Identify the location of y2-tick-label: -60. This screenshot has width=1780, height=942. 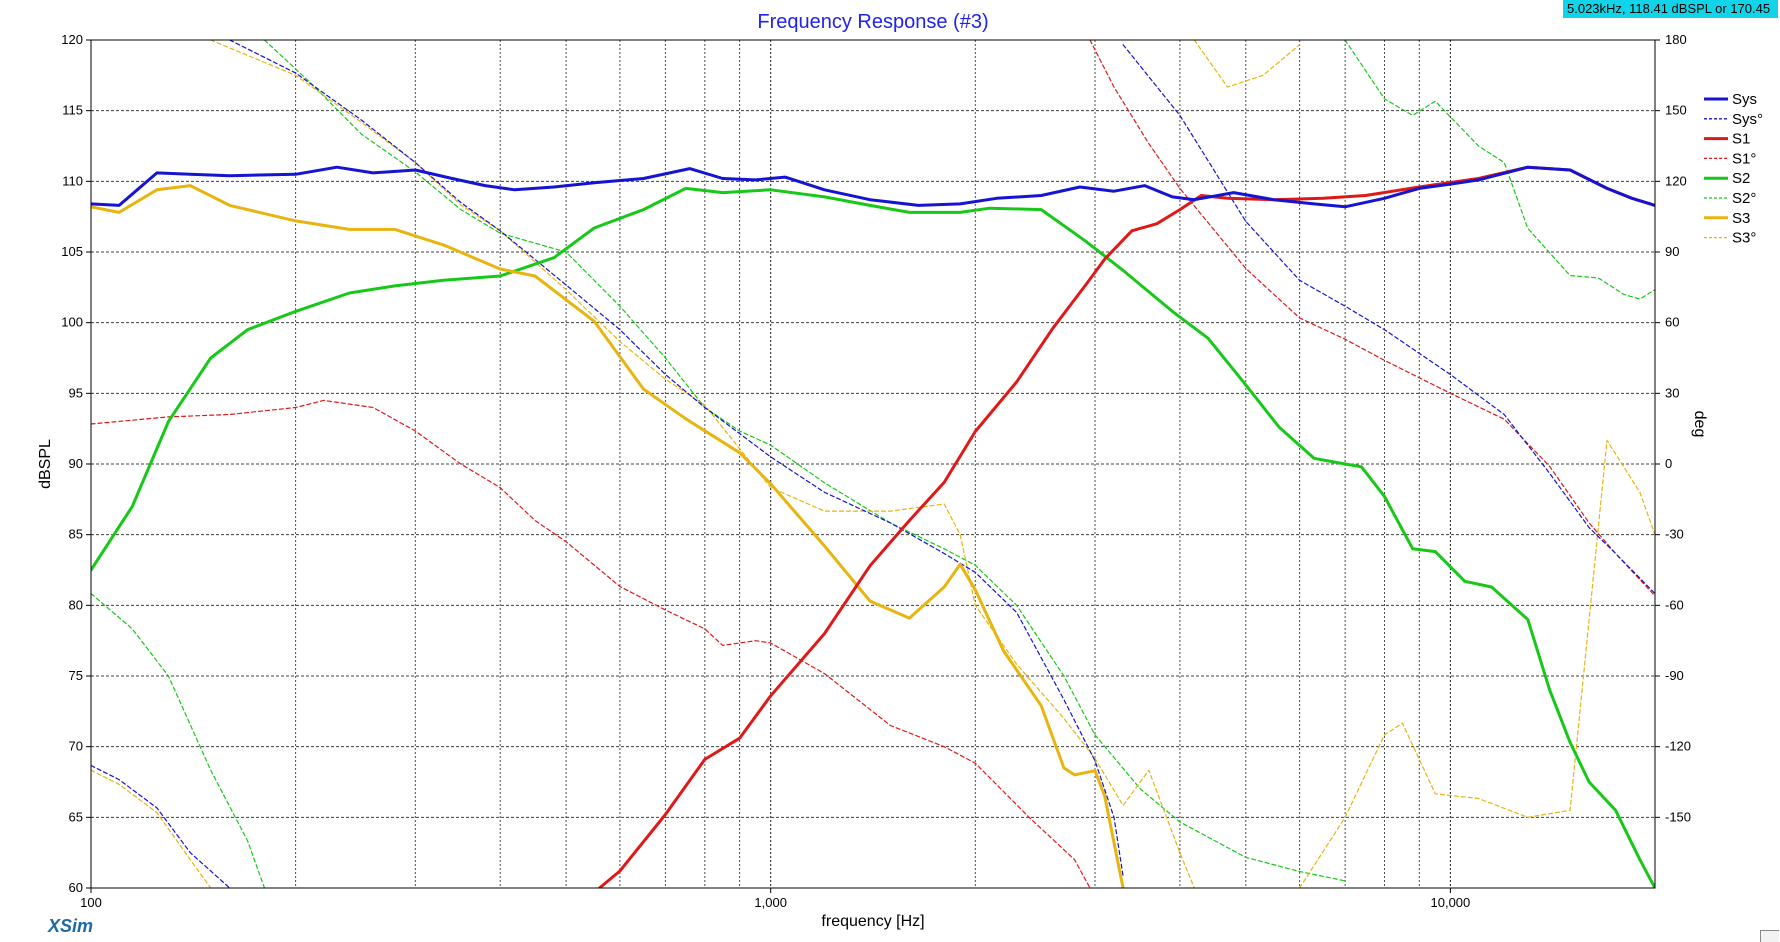
(1674, 604).